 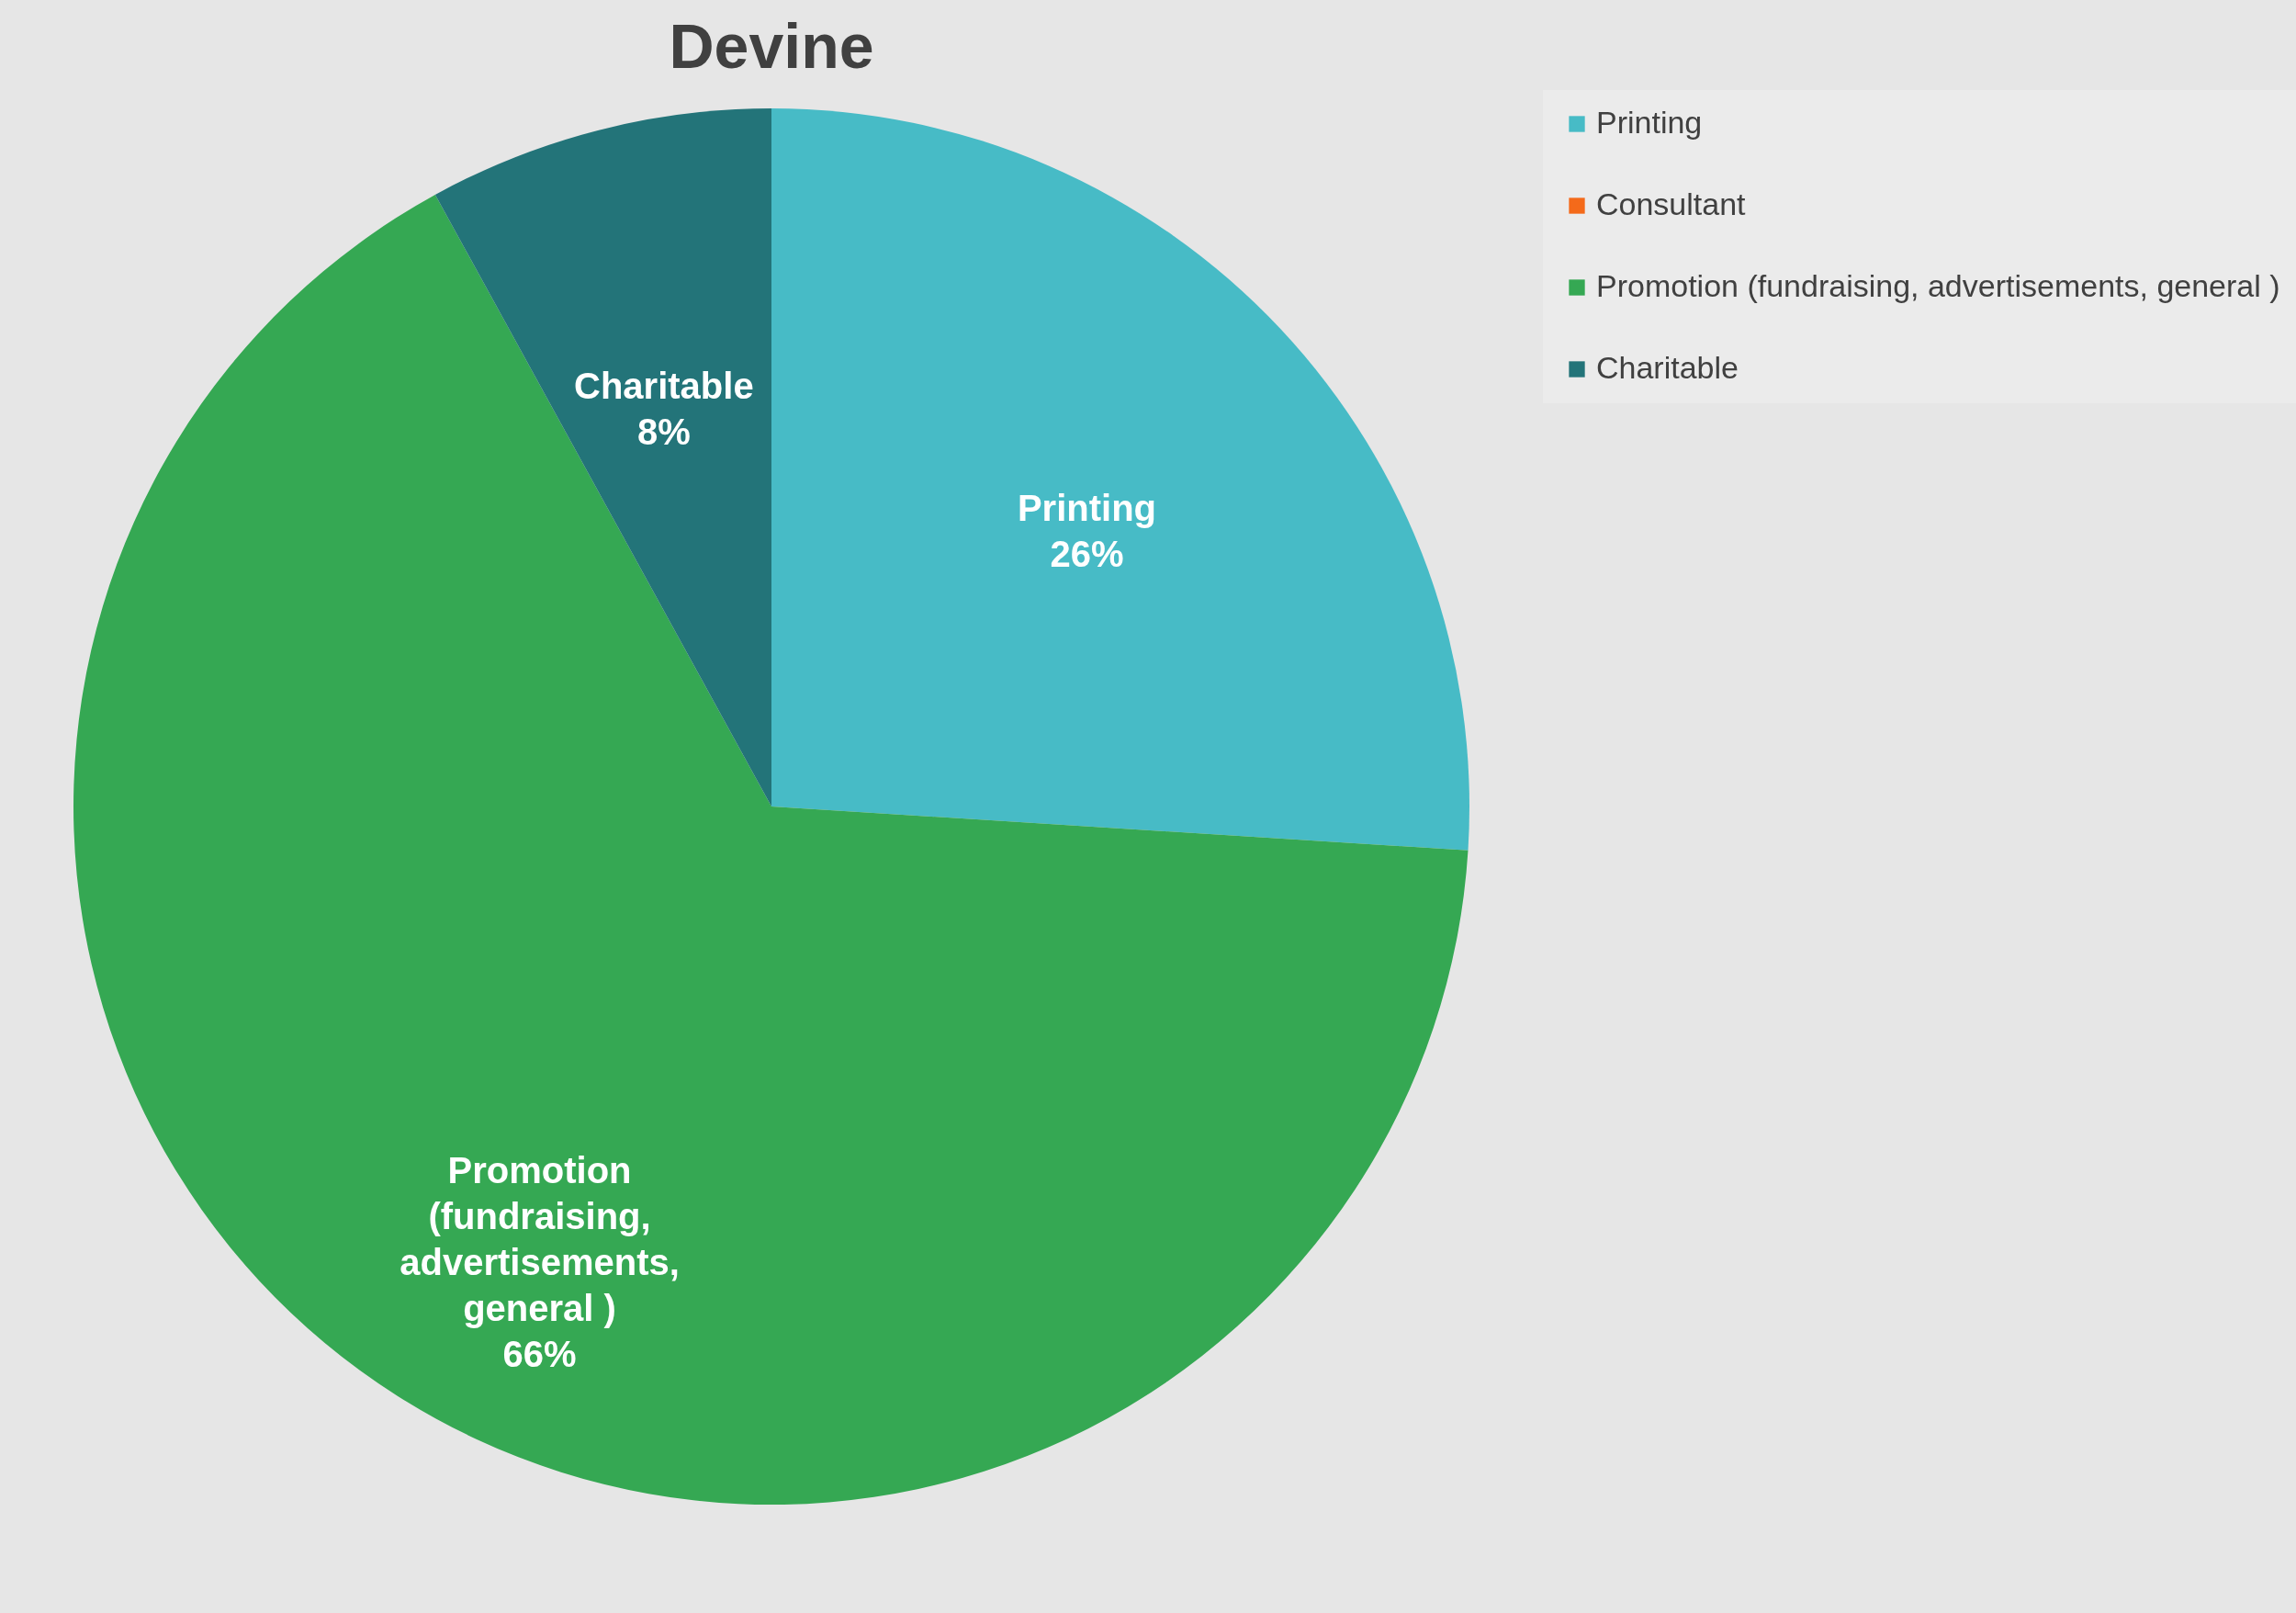 What do you see at coordinates (664, 385) in the screenshot?
I see `slice-label: Charitable` at bounding box center [664, 385].